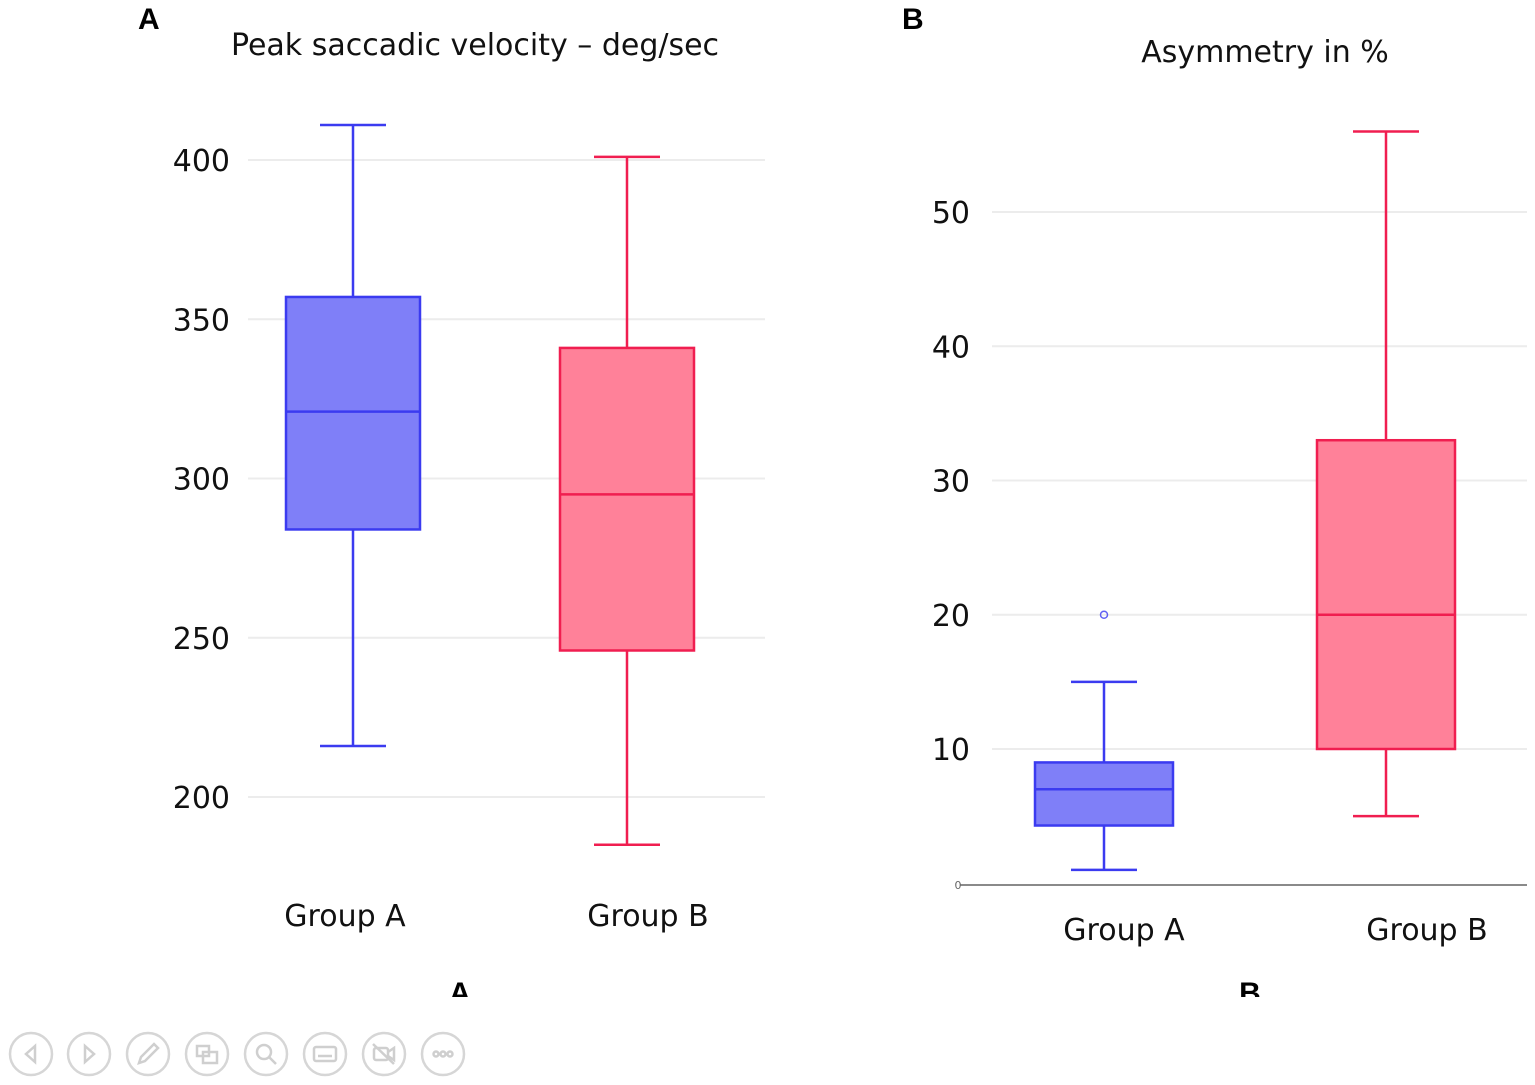 This screenshot has height=1085, width=1535. Describe the element at coordinates (325, 1054) in the screenshot. I see `subtitles-icon` at that location.